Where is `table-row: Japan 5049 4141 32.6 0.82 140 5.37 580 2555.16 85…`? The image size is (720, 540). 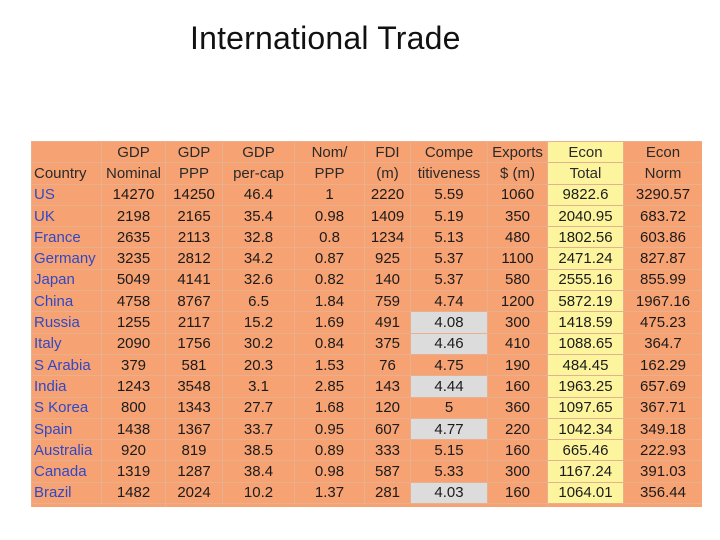 table-row: Japan 5049 4141 32.6 0.82 140 5.37 580 2555.16 85… is located at coordinates (366, 280).